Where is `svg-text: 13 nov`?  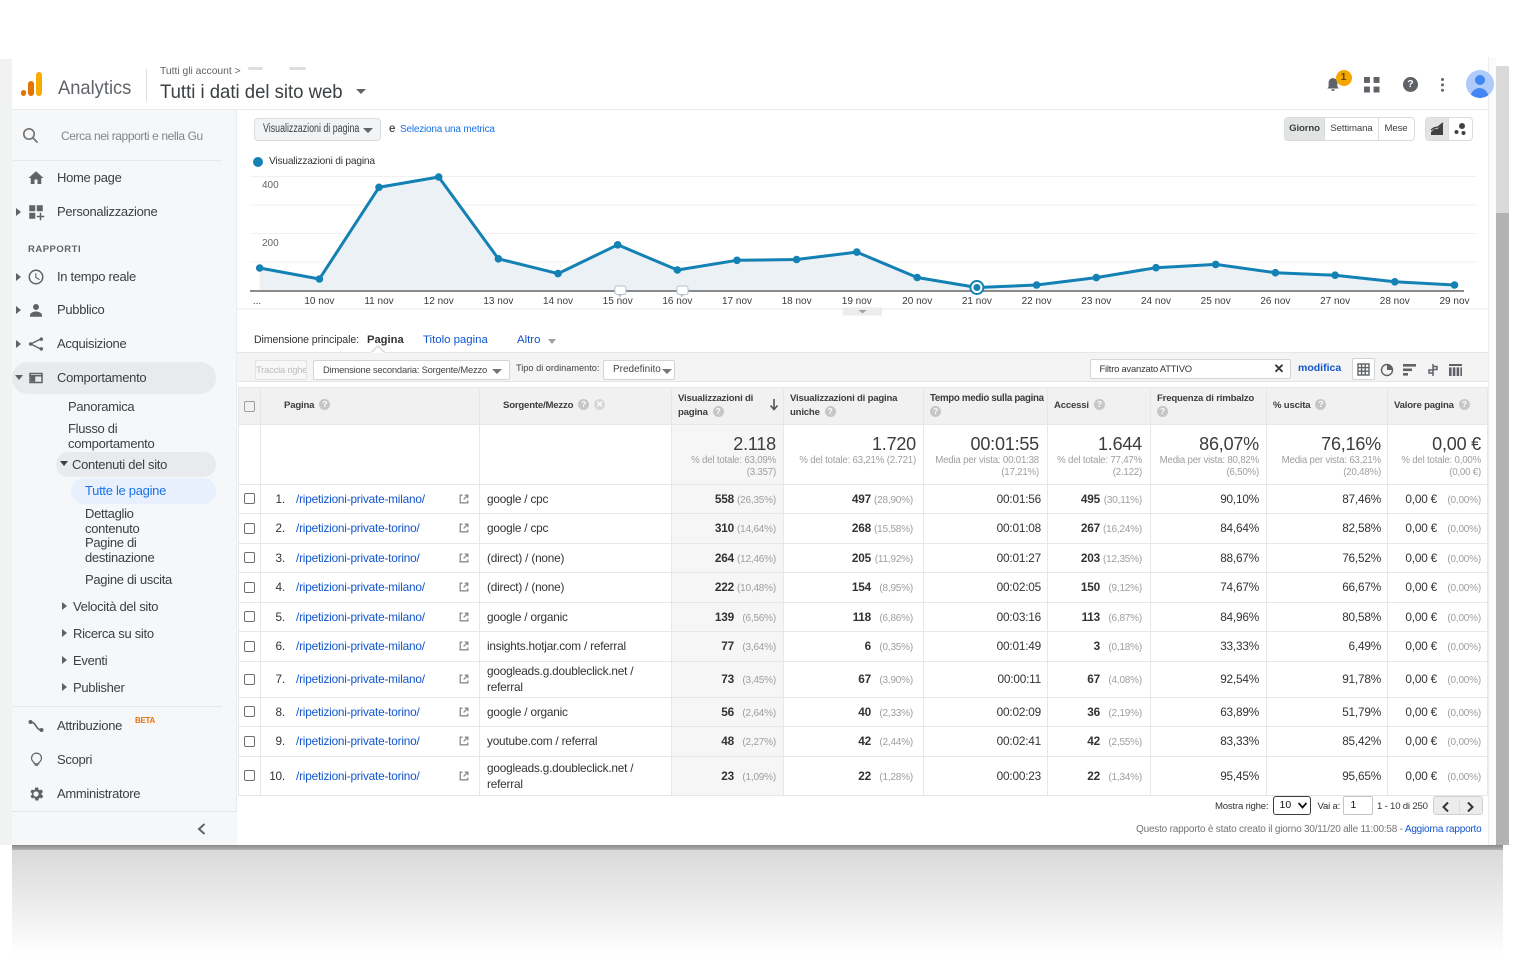 svg-text: 13 nov is located at coordinates (498, 301).